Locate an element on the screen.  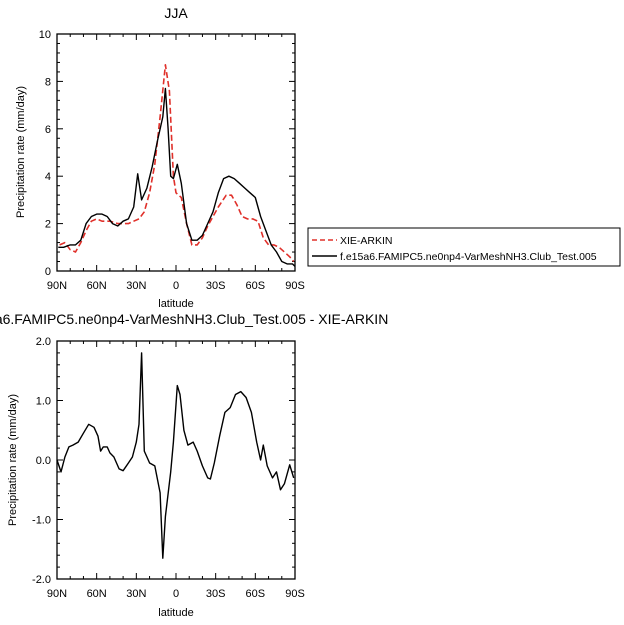
legend-label-xie-arkin: XIE-ARKIN is located at coordinates (366, 241).